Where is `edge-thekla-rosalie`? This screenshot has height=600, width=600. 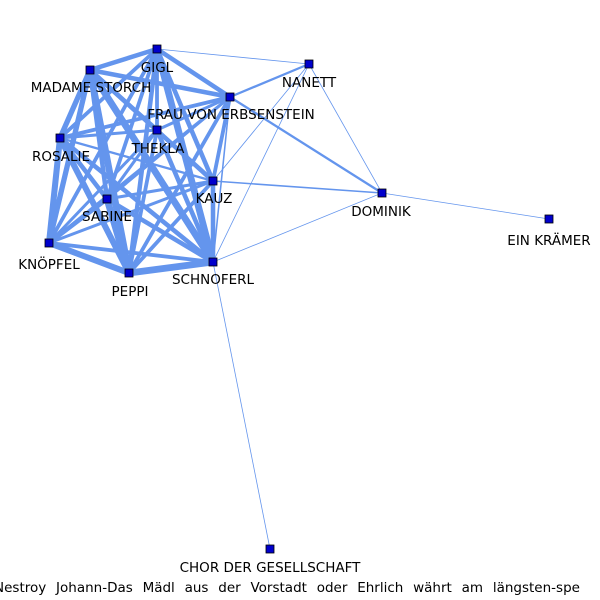 edge-thekla-rosalie is located at coordinates (108, 134).